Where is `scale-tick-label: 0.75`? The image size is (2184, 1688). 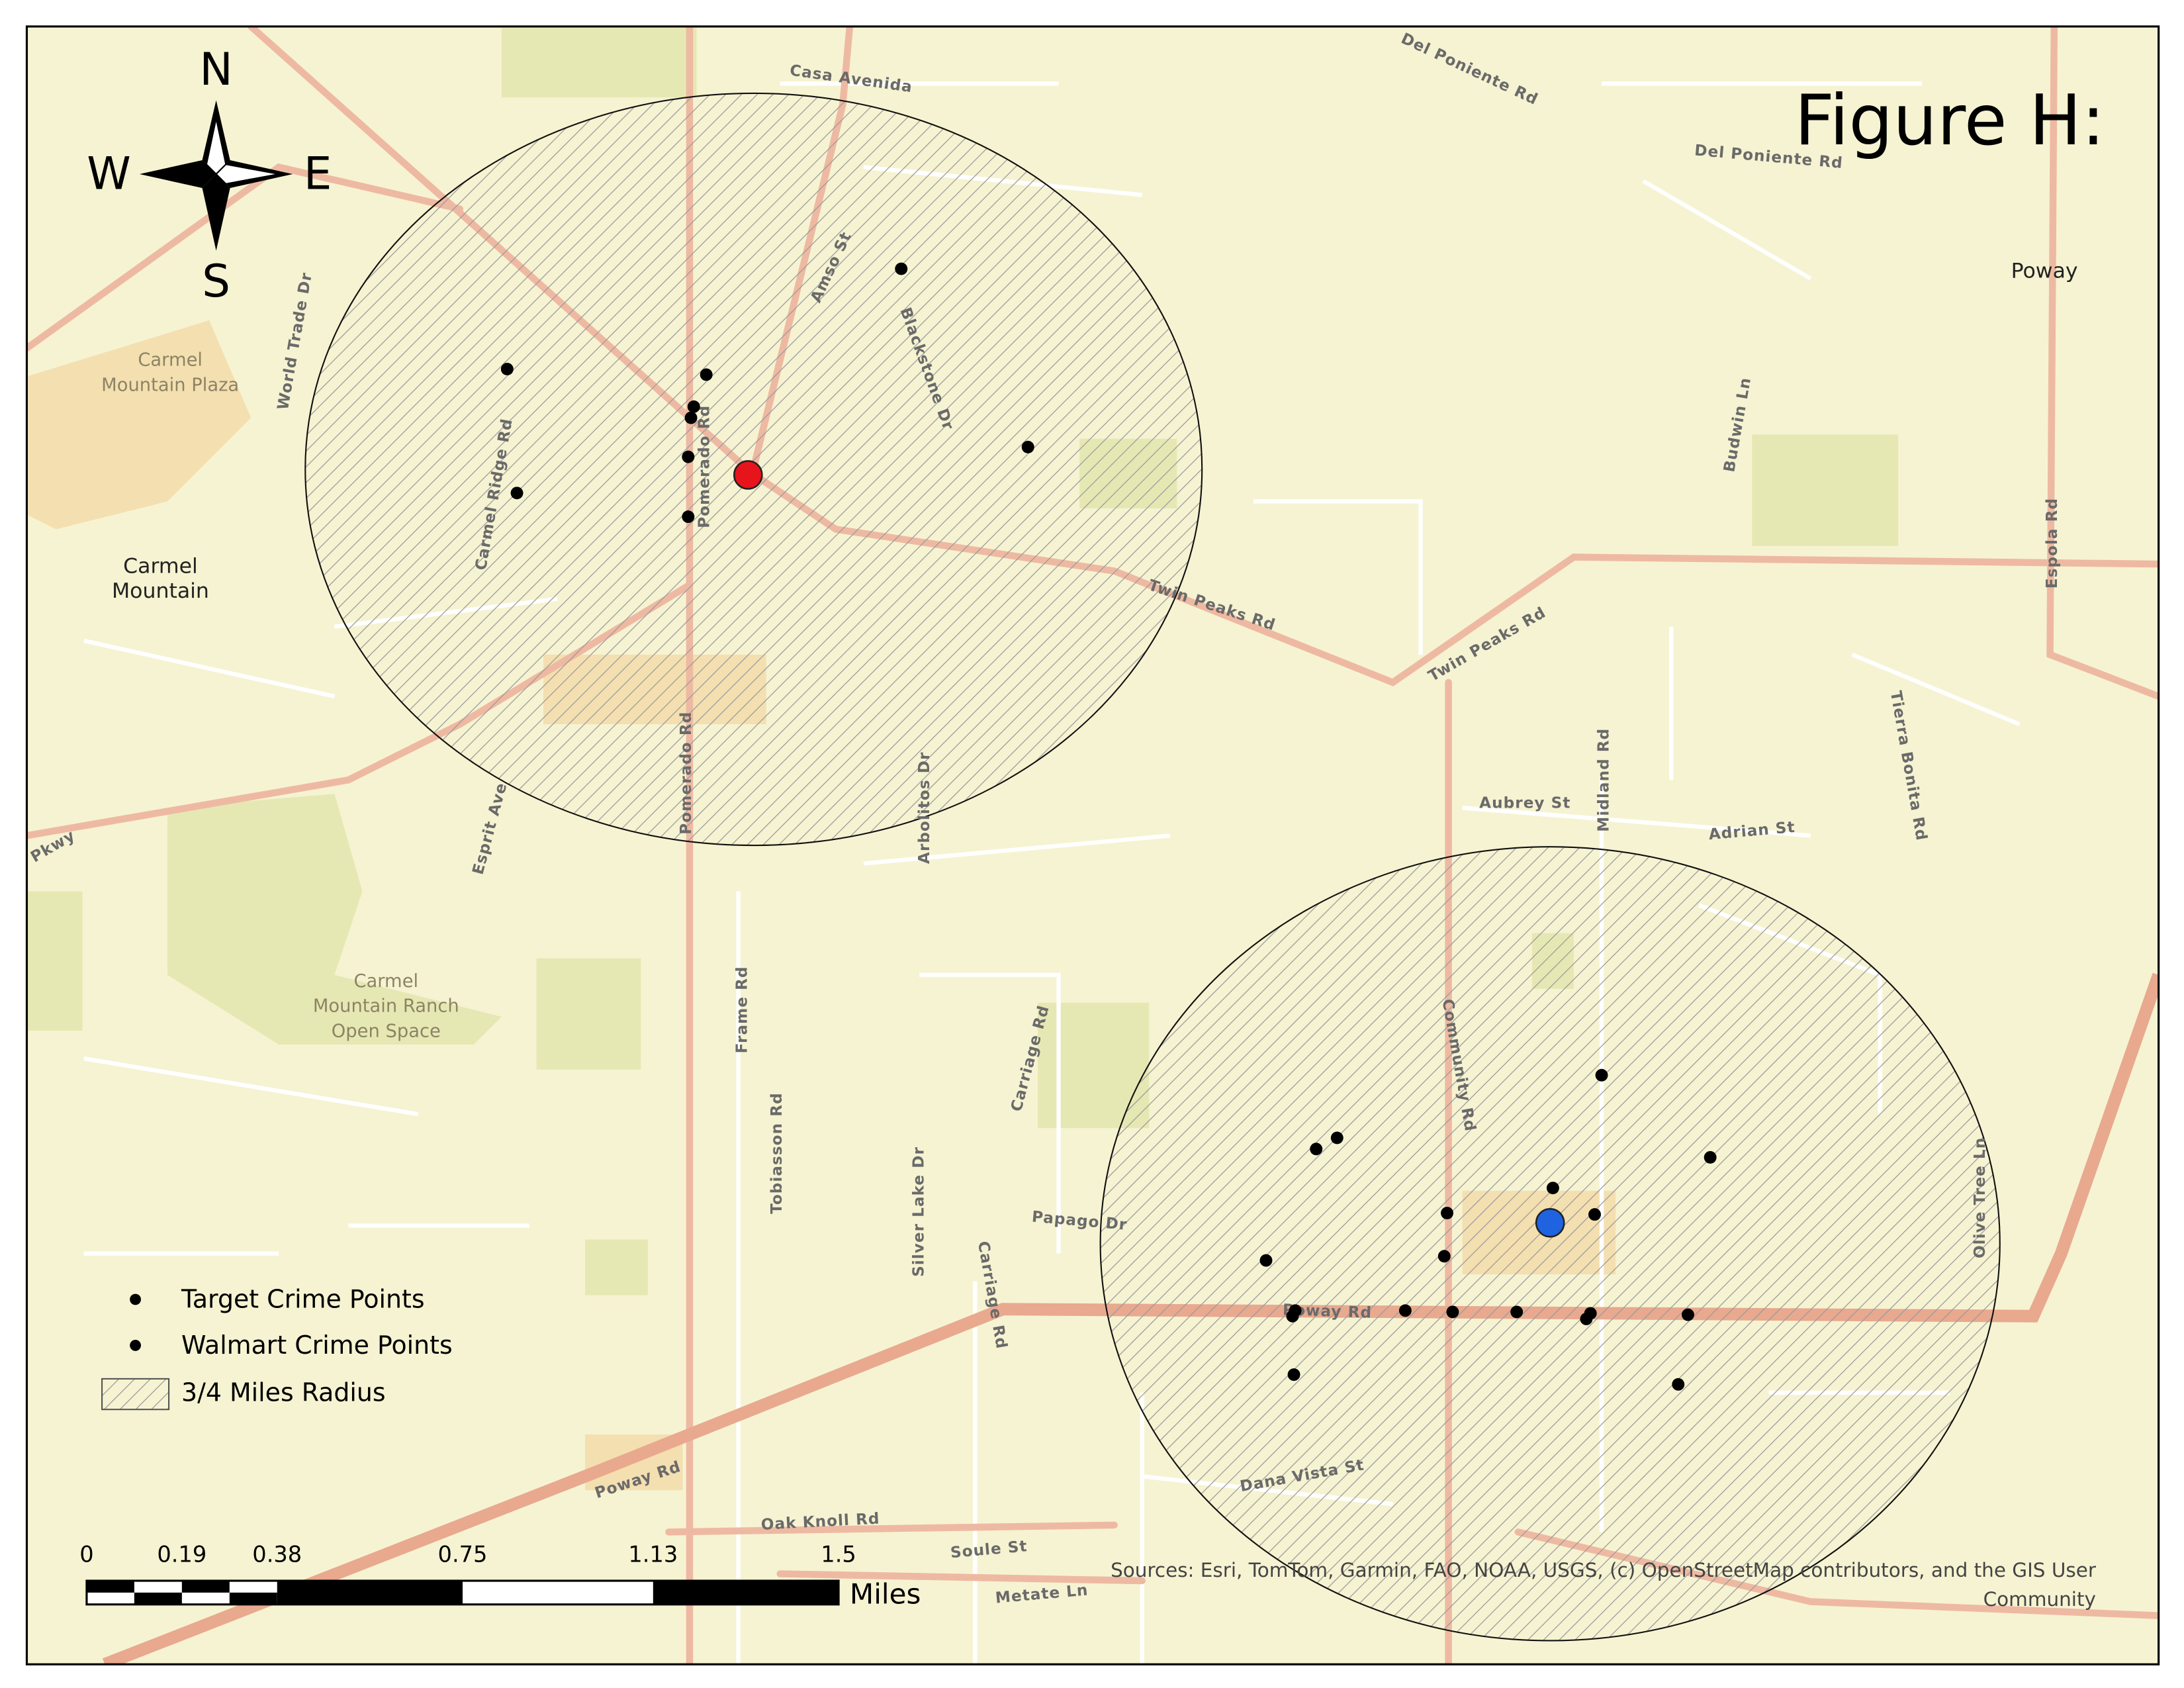 scale-tick-label: 0.75 is located at coordinates (463, 1555).